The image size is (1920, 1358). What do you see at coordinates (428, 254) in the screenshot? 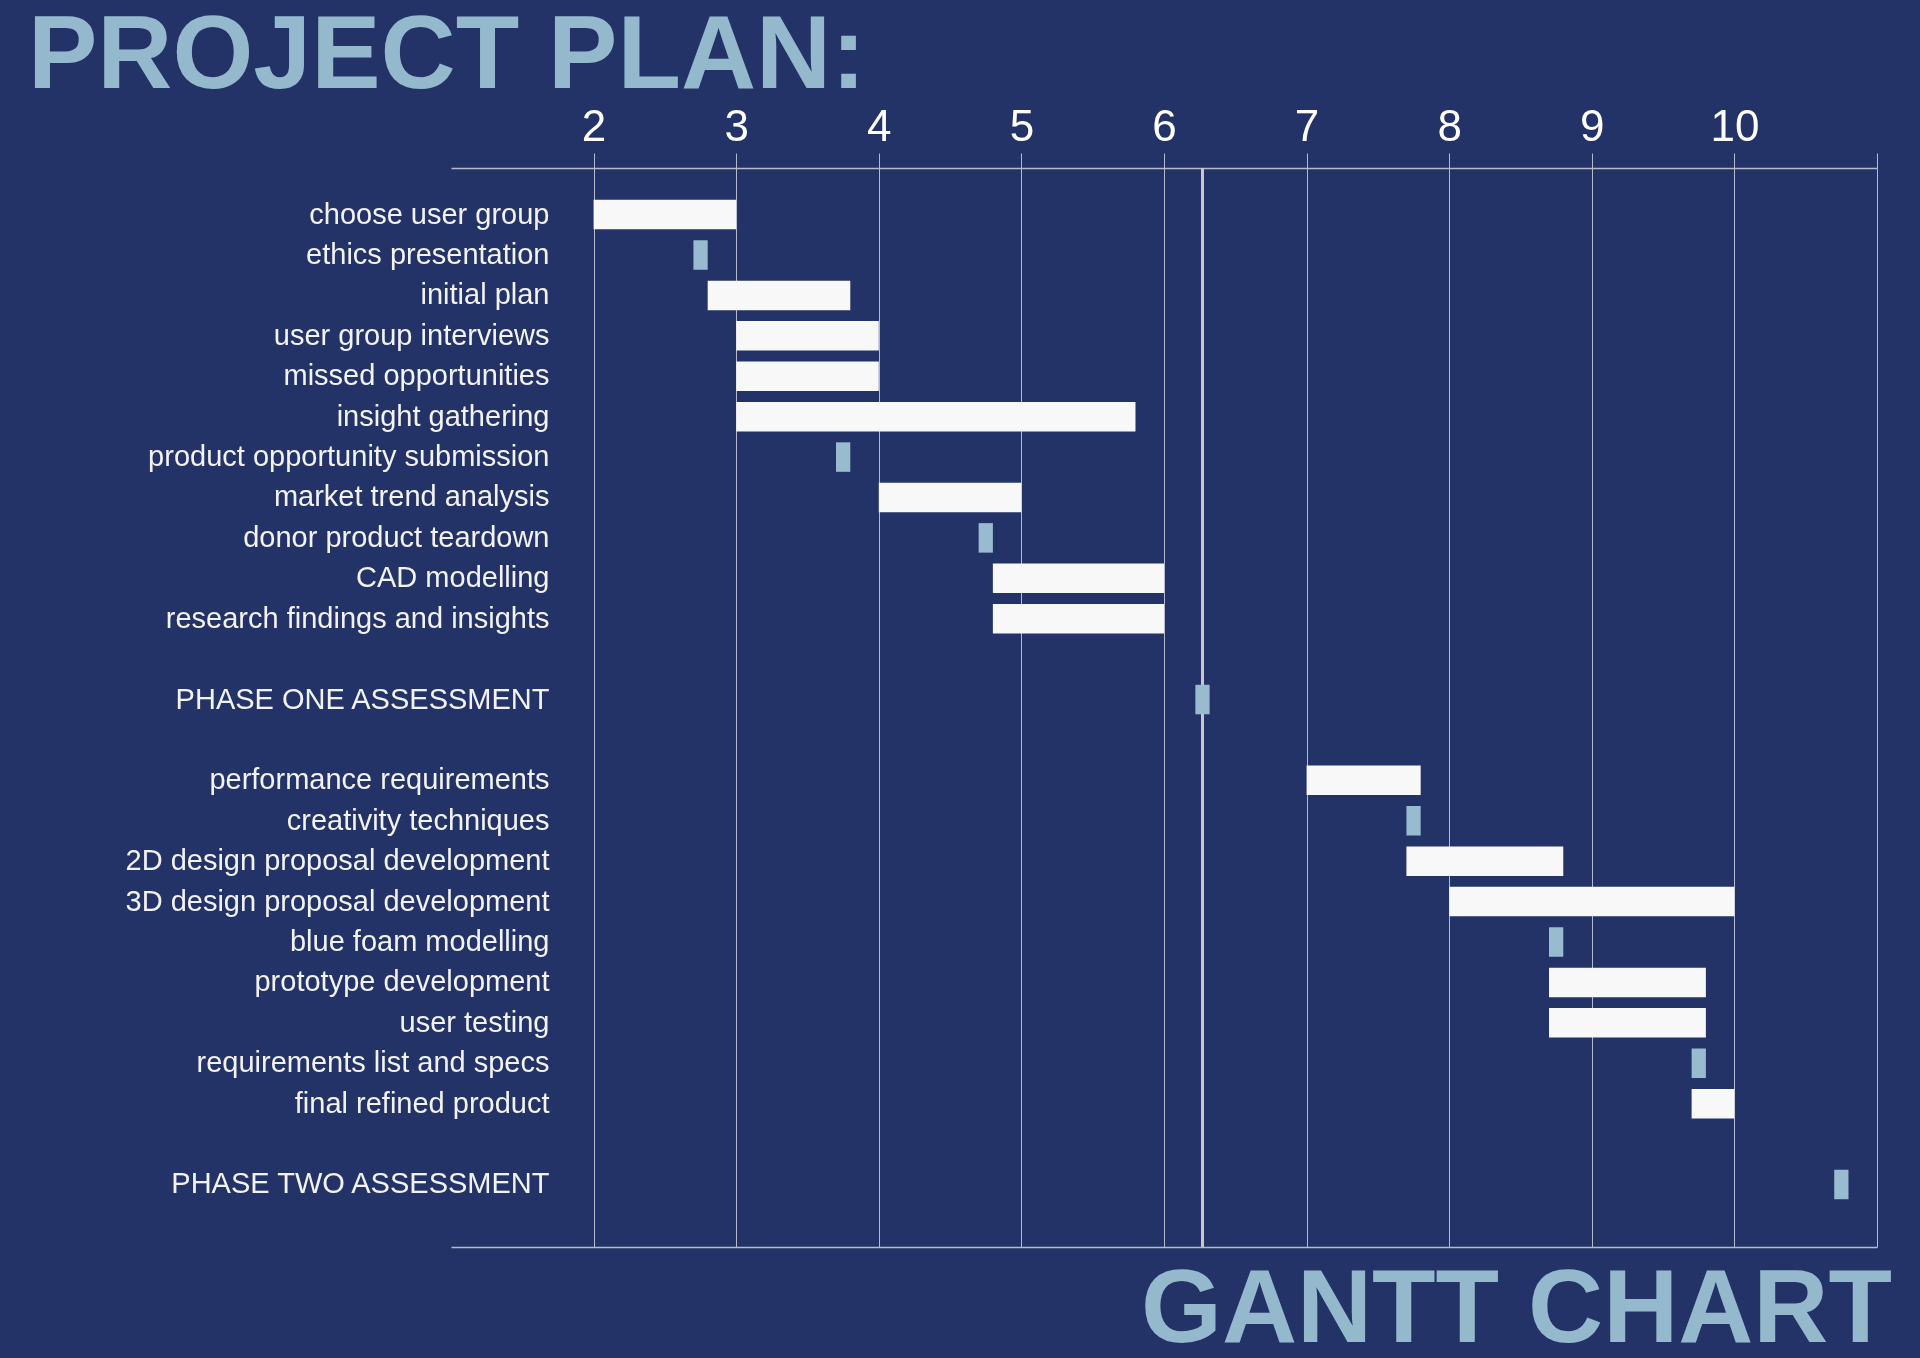
I see `y-tick-label: ethics presentation` at bounding box center [428, 254].